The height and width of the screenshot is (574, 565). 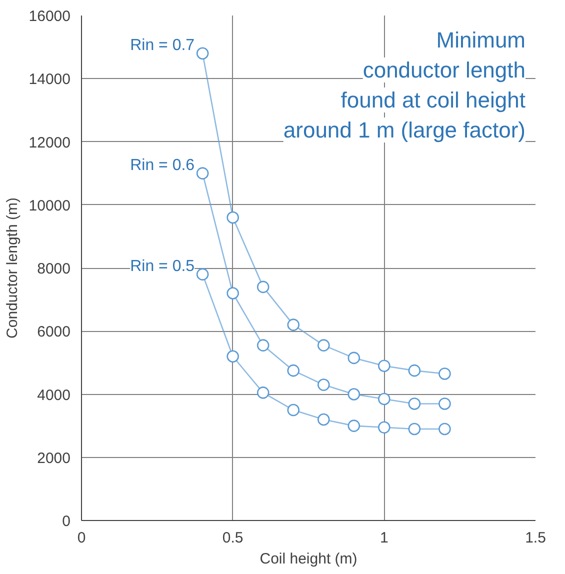 I want to click on y-tick-label: 14000, so click(x=49, y=79).